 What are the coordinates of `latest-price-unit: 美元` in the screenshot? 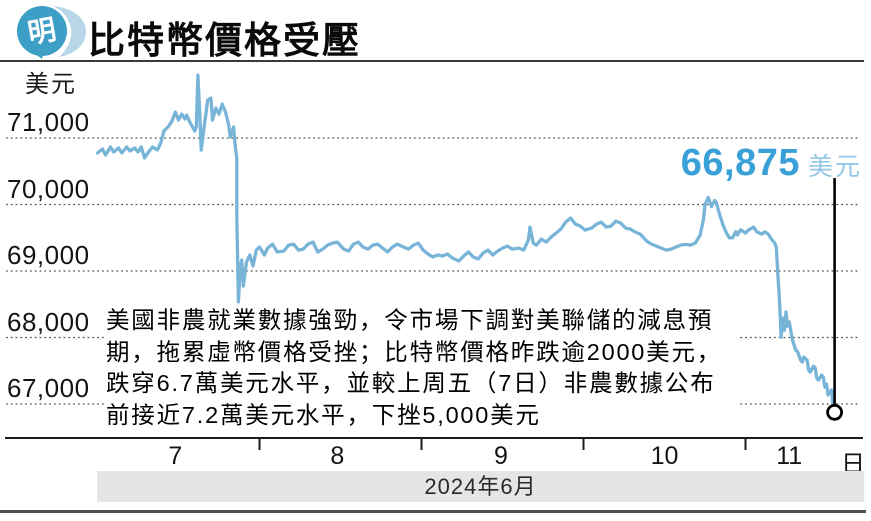 It's located at (834, 167).